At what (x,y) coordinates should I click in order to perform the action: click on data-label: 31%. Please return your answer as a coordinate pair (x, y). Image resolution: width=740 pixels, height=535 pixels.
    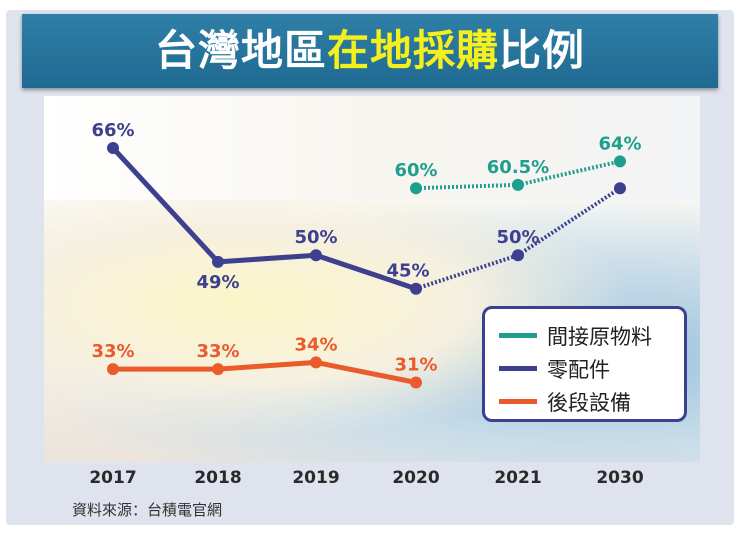
    Looking at the image, I should click on (415, 365).